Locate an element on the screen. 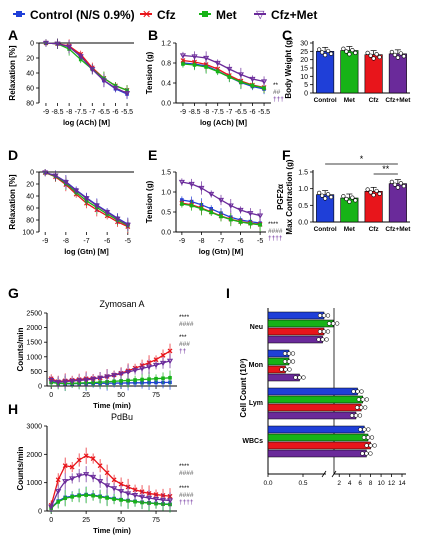 Image resolution: width=428 pixels, height=550 pixels. y-tick-label-c-4: 20 is located at coordinates (304, 60).